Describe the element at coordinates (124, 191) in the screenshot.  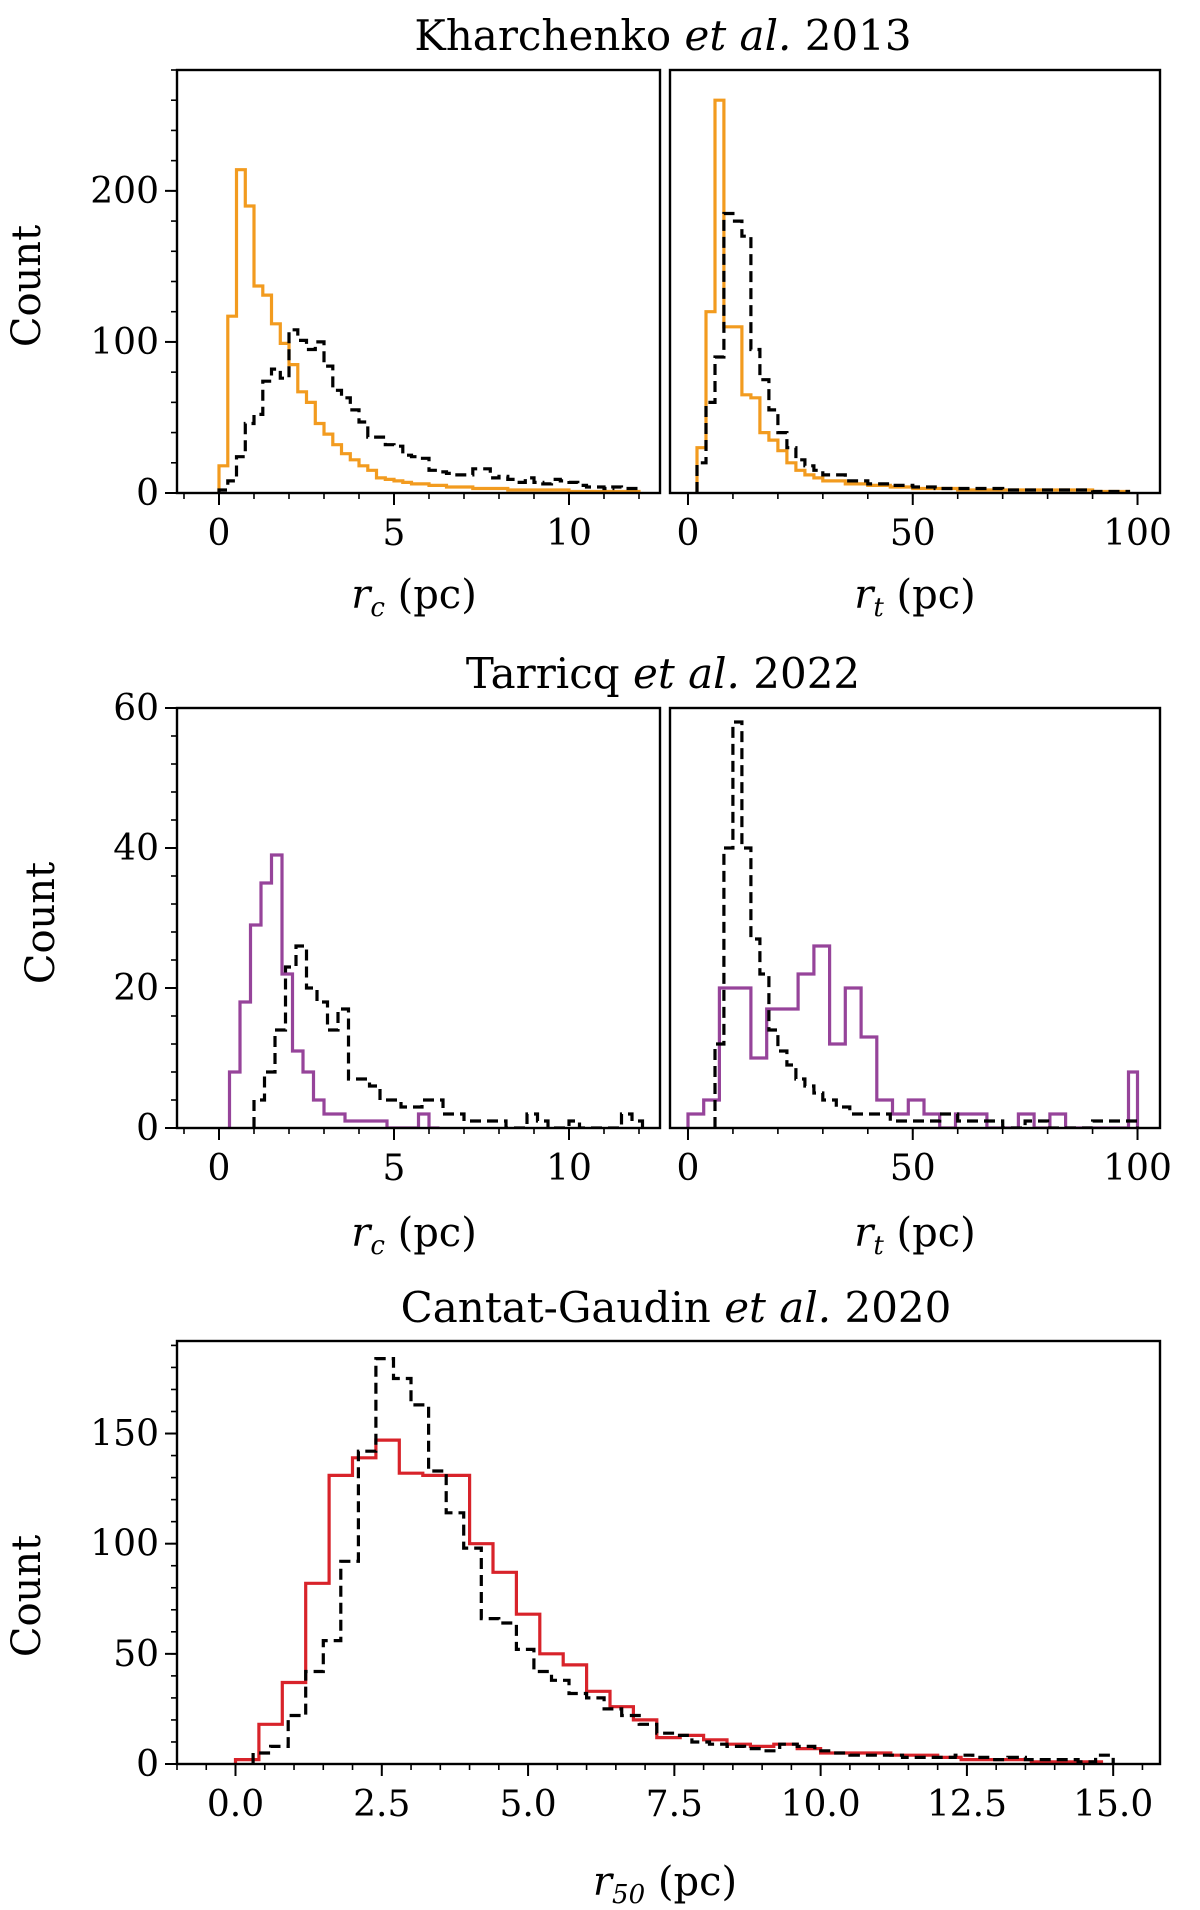
I see `y-tick-label: 200` at that location.